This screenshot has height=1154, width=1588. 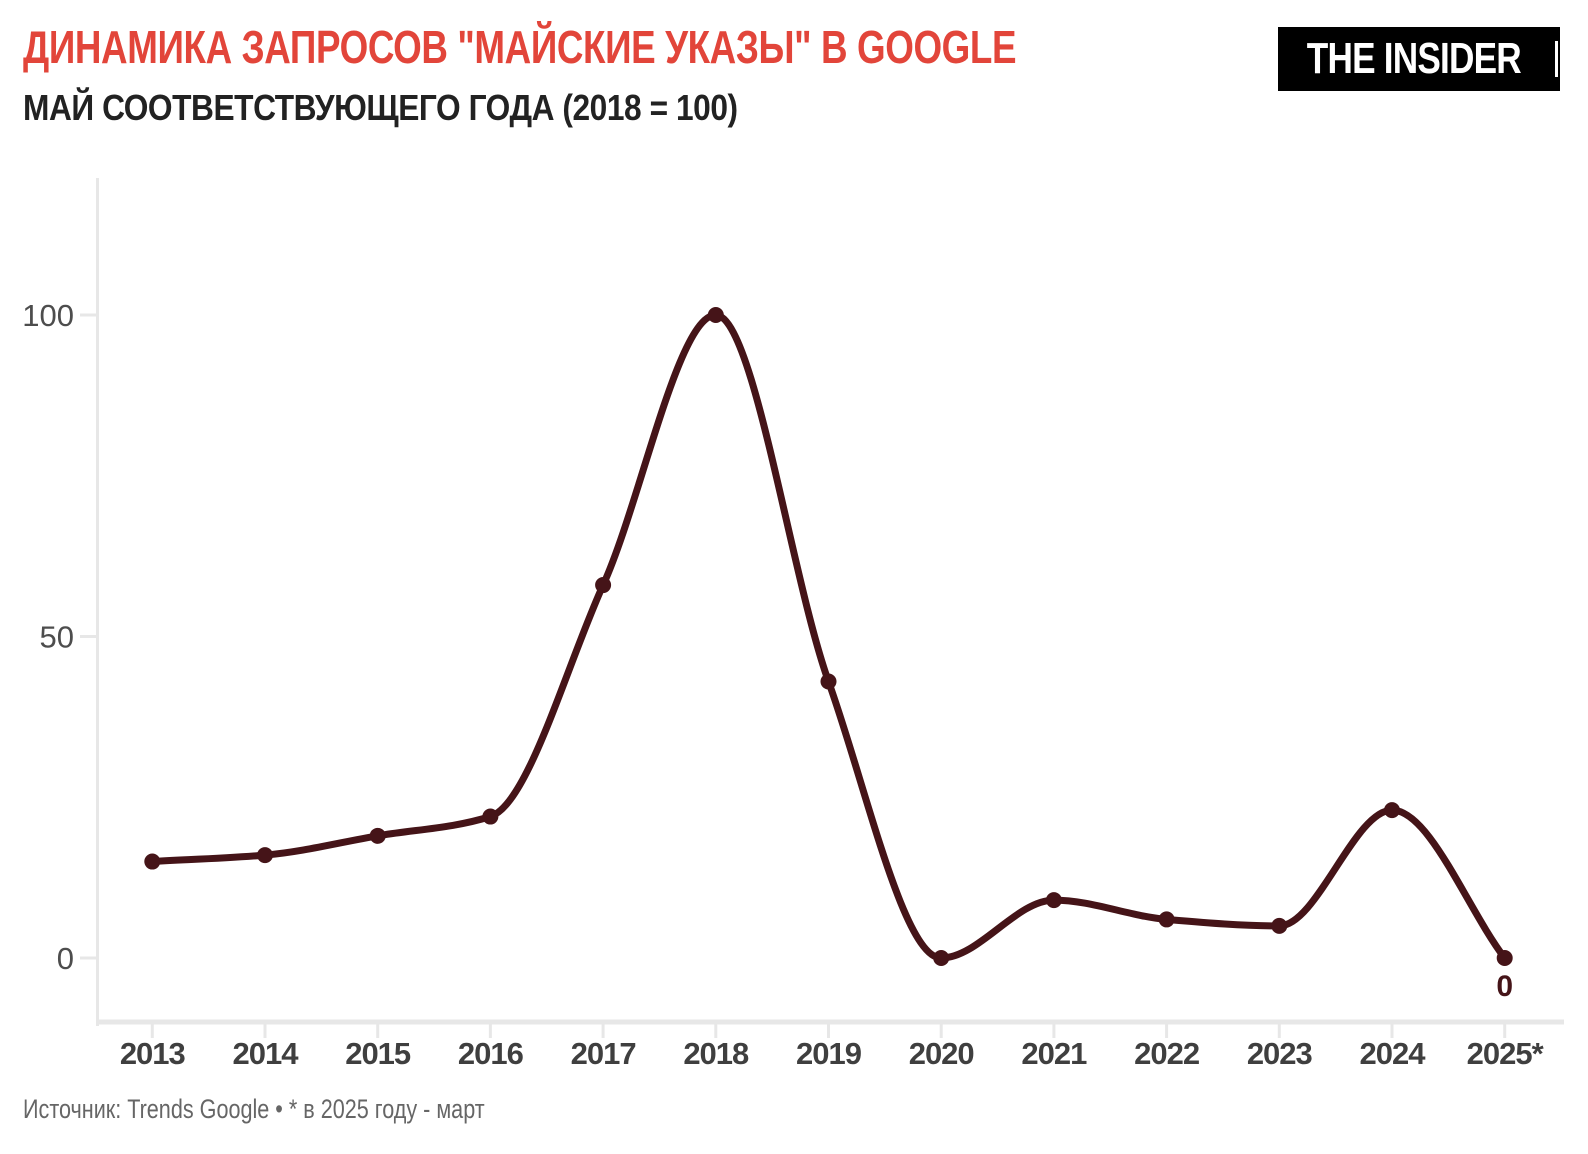 I want to click on x-tick-label: 2025*, so click(x=1506, y=1053).